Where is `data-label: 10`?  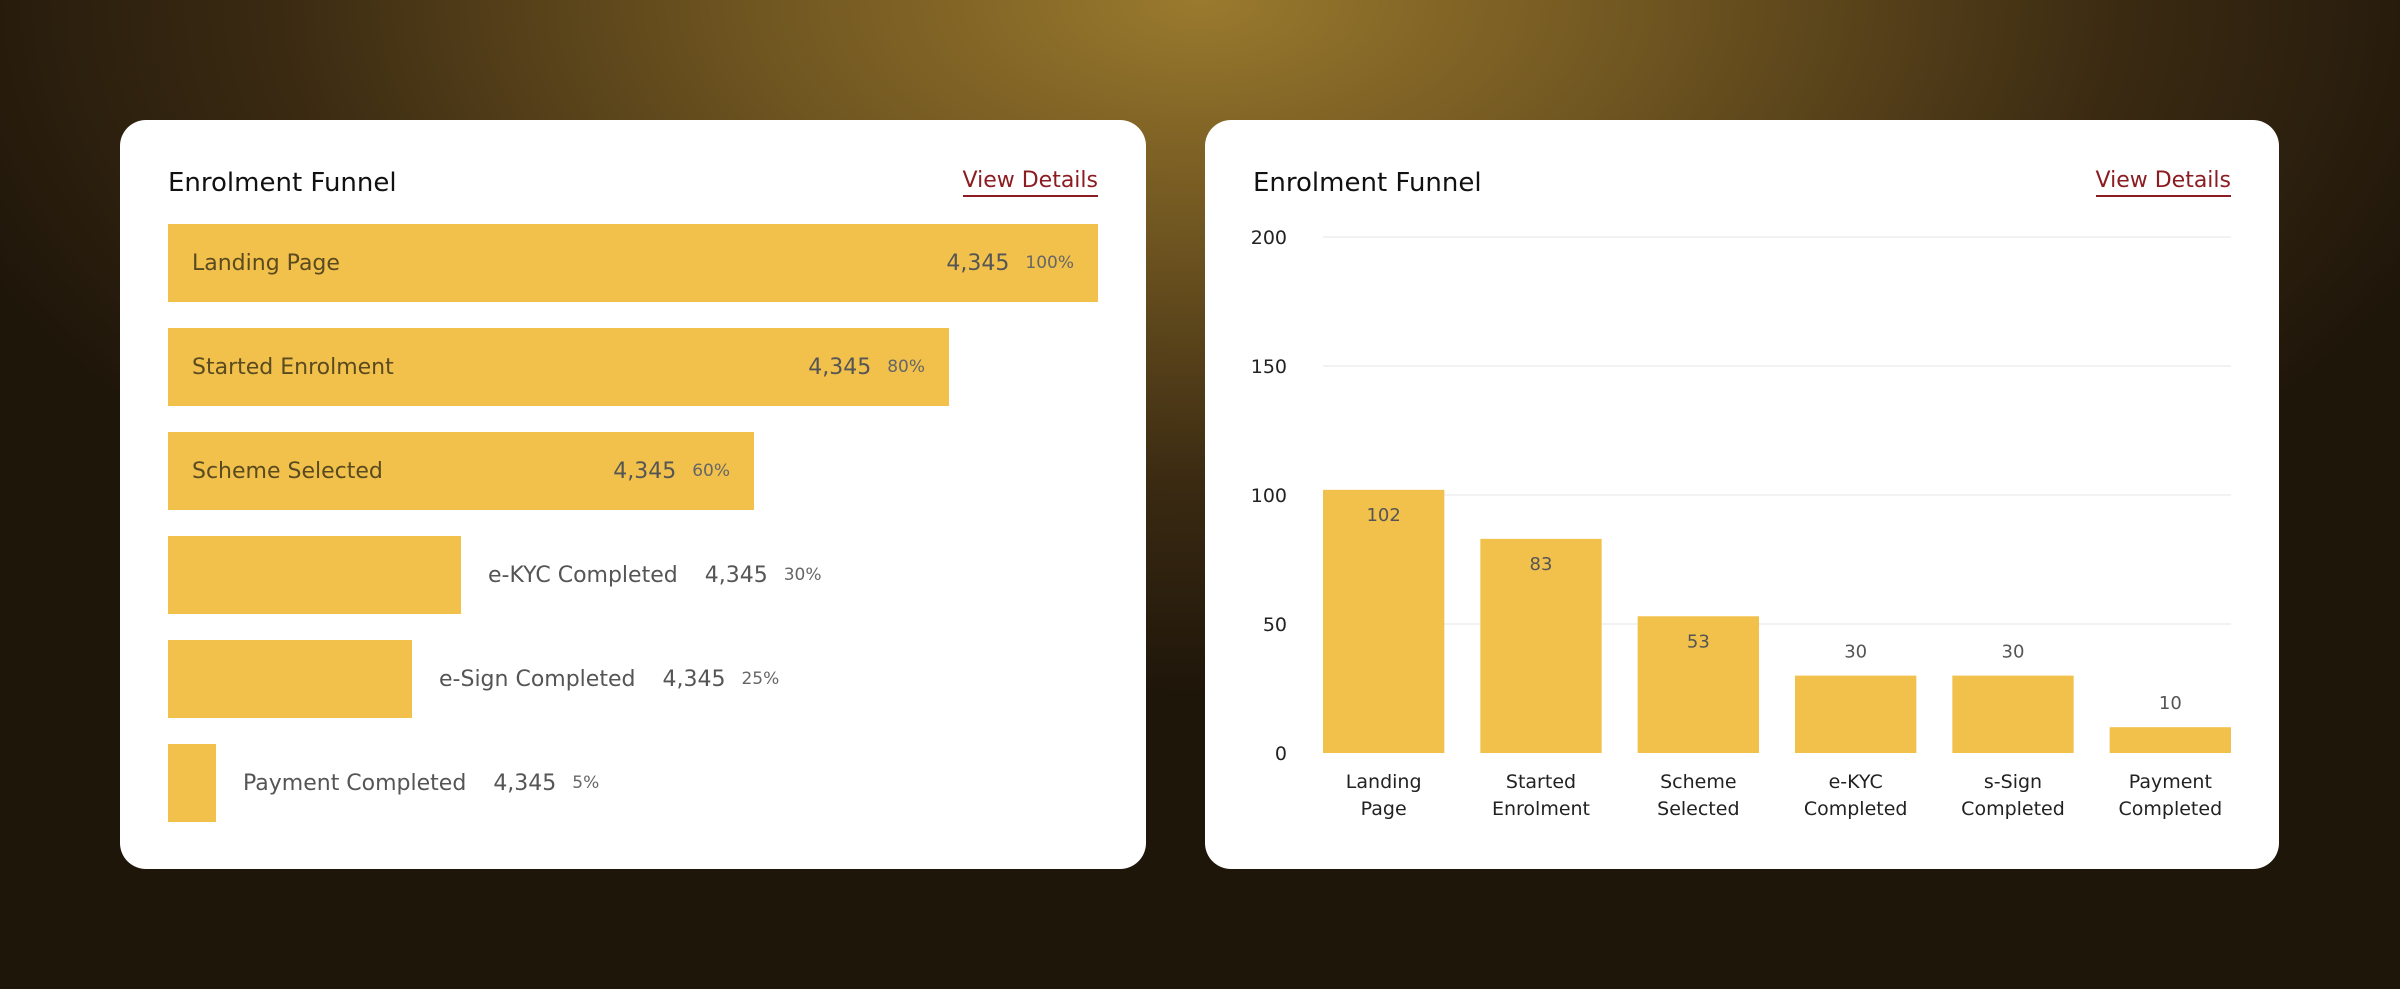
data-label: 10 is located at coordinates (2170, 703).